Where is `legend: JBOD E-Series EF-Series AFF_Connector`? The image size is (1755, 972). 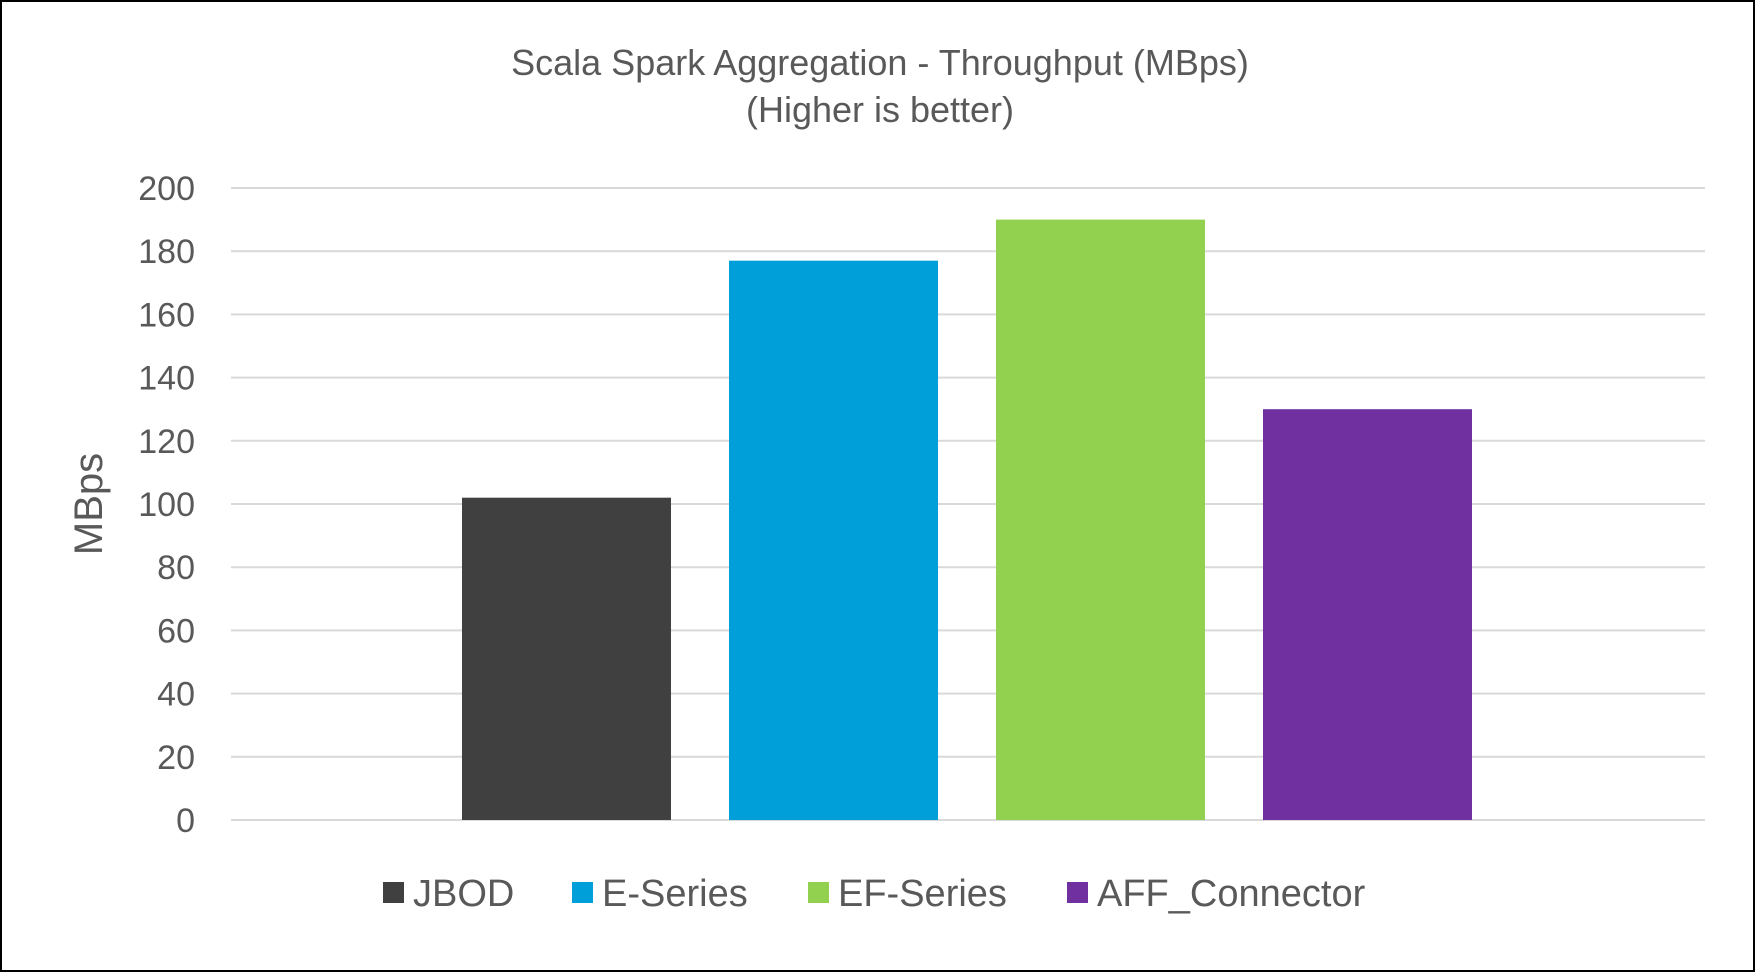
legend: JBOD E-Series EF-Series AFF_Connector is located at coordinates (874, 894).